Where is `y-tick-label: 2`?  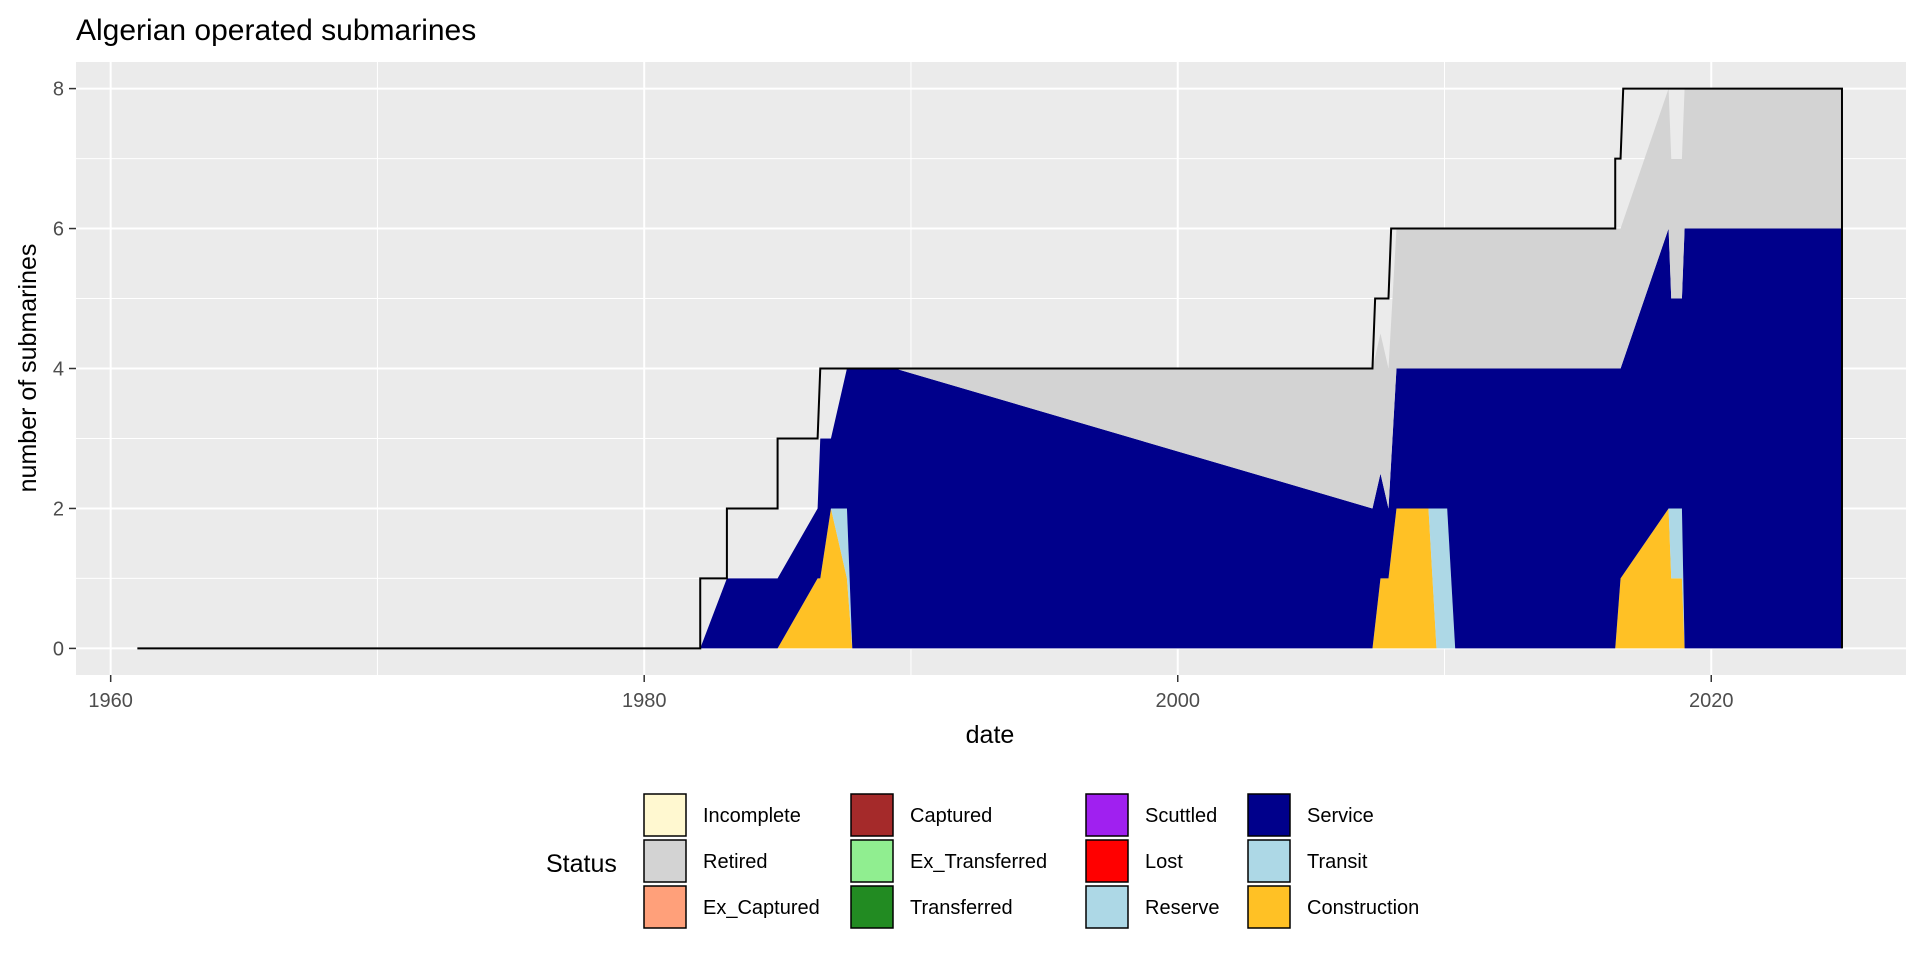
y-tick-label: 2 is located at coordinates (58, 509).